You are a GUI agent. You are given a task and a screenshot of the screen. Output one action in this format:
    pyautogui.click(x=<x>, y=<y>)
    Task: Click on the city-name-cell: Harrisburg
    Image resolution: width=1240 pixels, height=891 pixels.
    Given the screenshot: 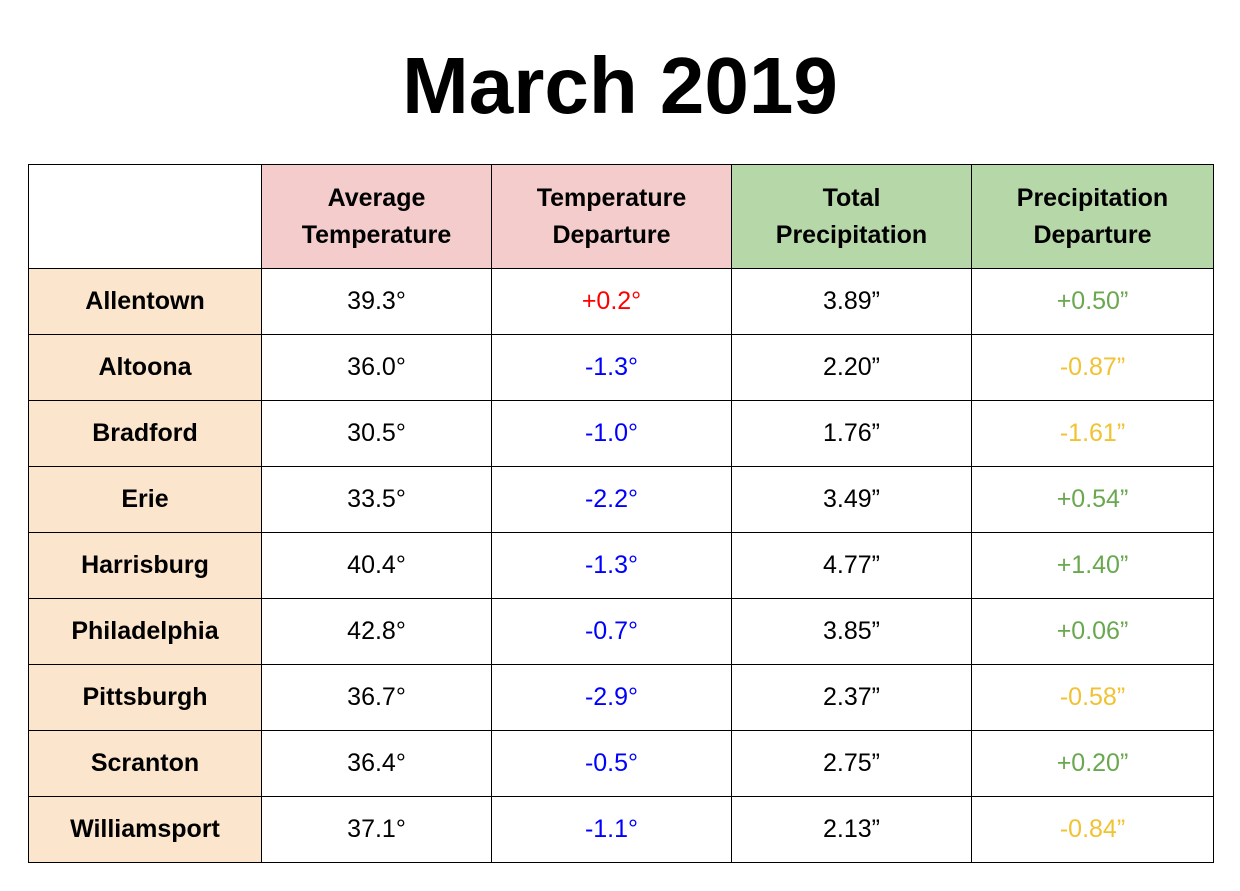 What is the action you would take?
    pyautogui.click(x=145, y=565)
    